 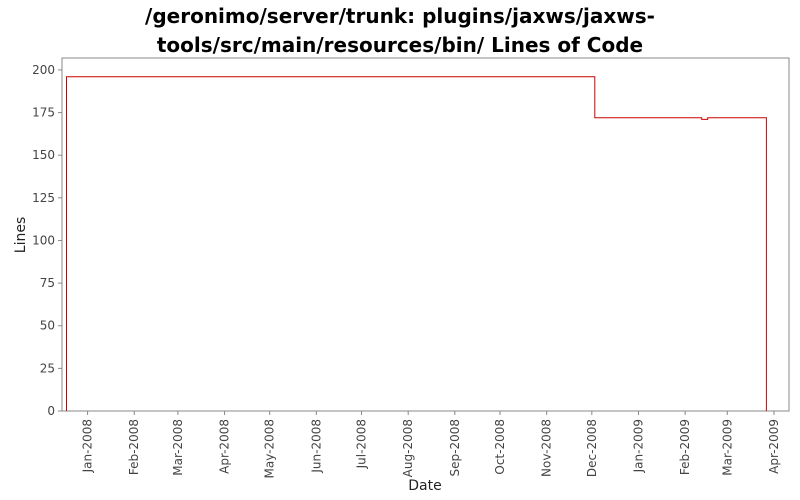 I want to click on x-tick-label: Jan-2009, so click(x=638, y=446).